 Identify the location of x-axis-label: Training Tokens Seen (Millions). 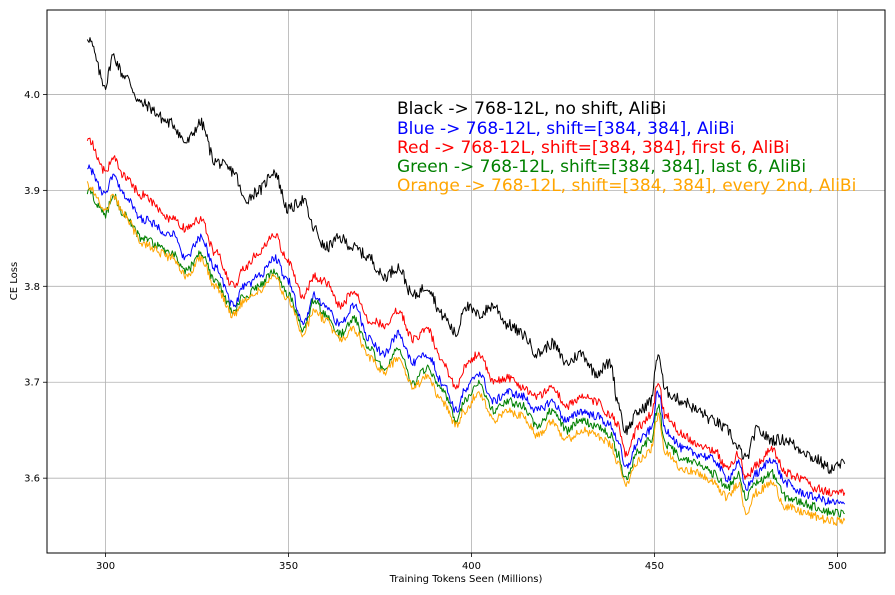
(466, 579).